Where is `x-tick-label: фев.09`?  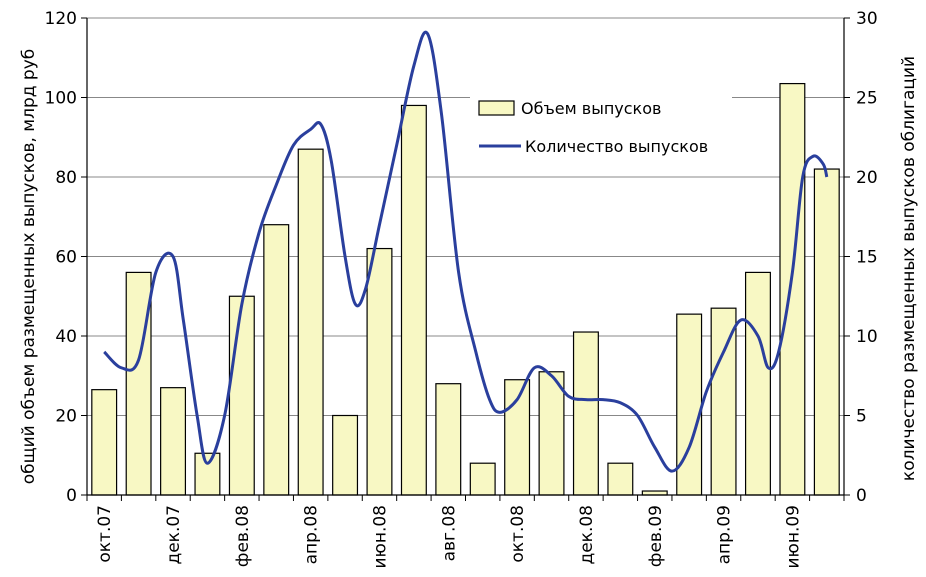
x-tick-label: фев.09 is located at coordinates (656, 536).